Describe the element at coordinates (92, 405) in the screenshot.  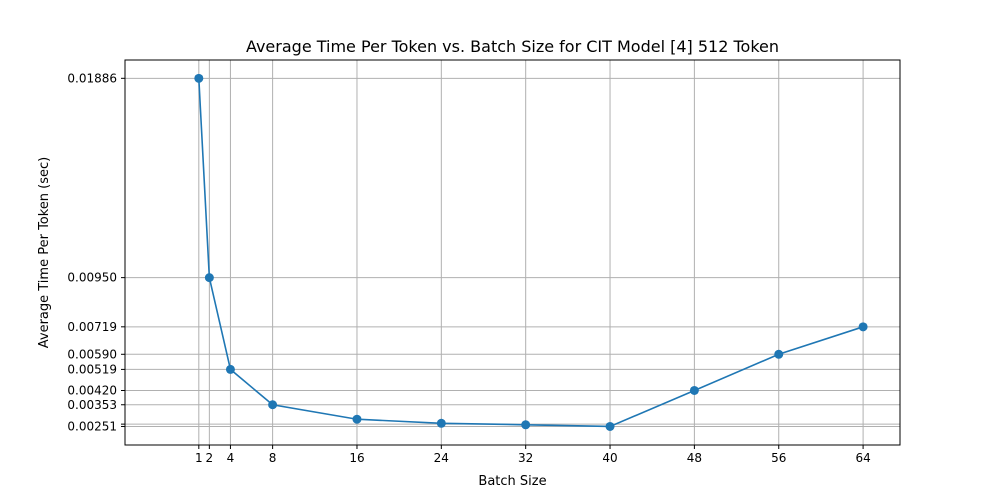
I see `y-tick-label: 0.00353` at that location.